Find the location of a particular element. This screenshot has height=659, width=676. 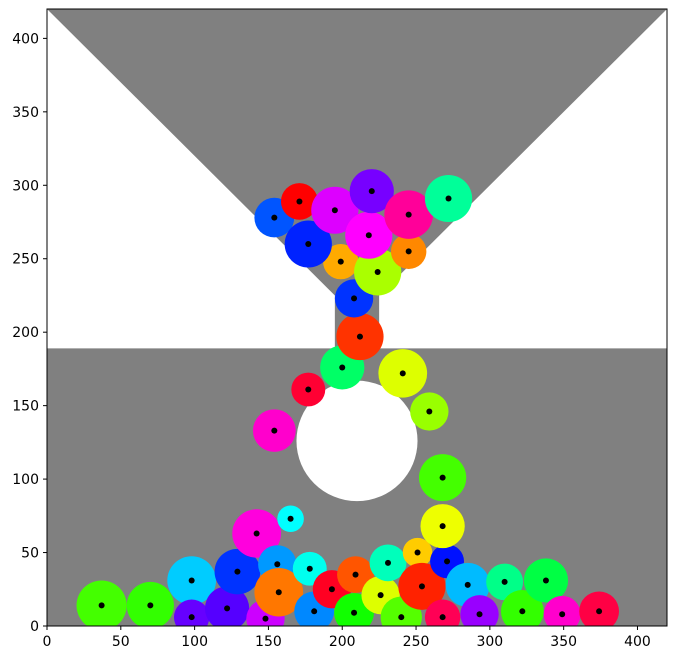

x-tick-label: 50 is located at coordinates (121, 642).